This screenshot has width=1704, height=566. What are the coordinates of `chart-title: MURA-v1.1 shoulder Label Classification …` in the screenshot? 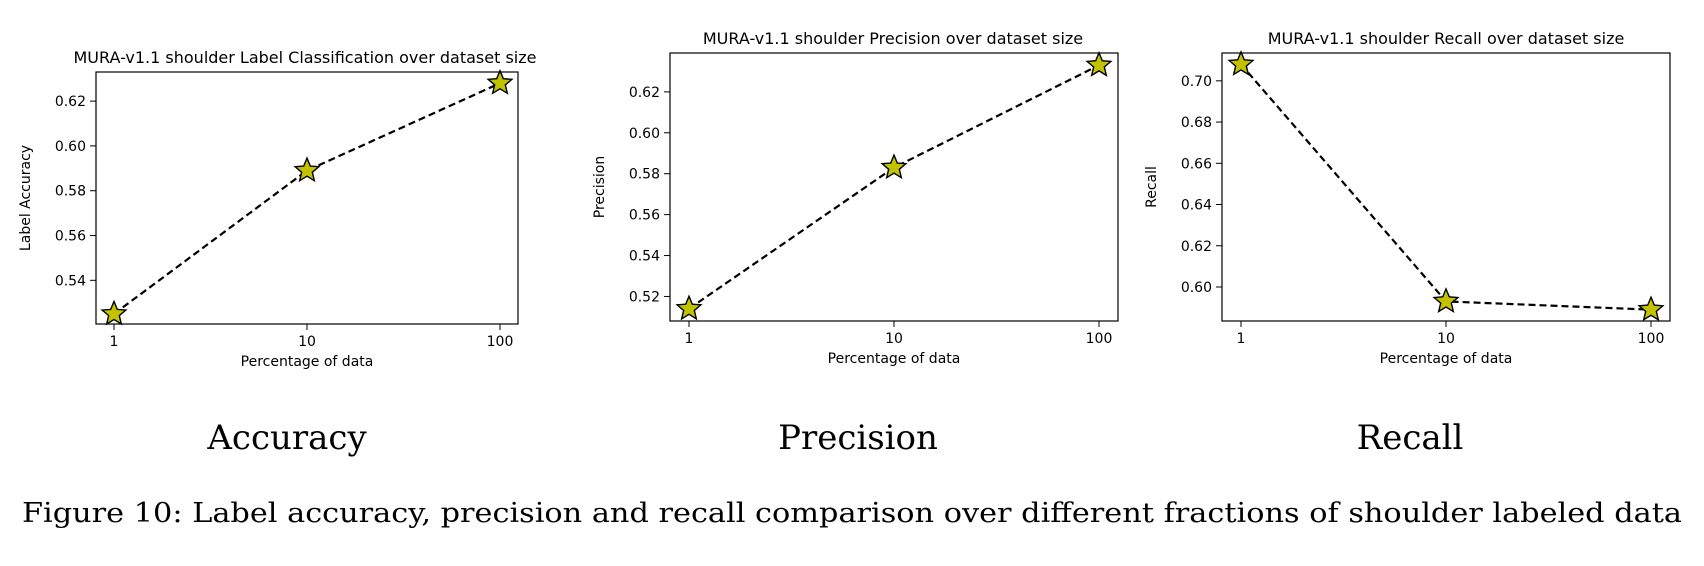 It's located at (304, 57).